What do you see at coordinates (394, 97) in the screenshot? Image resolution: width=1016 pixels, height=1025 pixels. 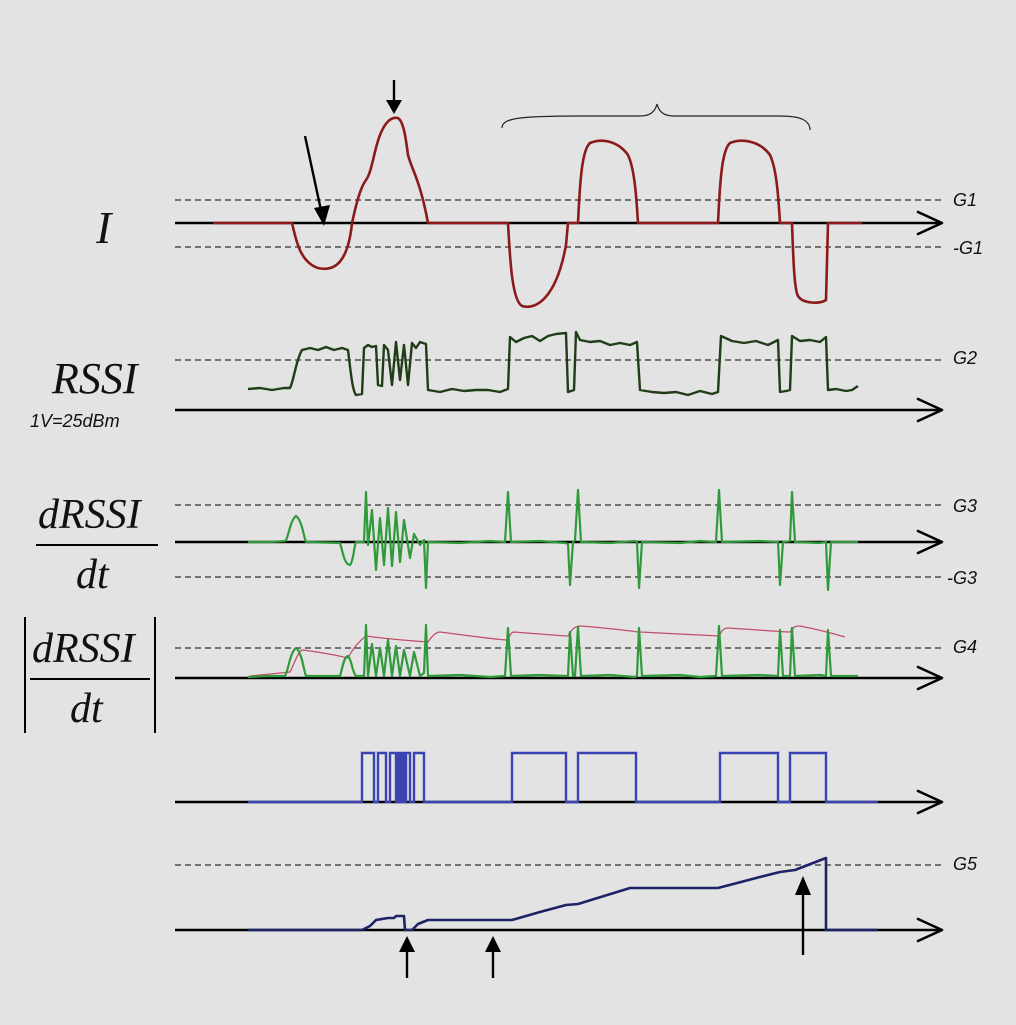 I see `peak-arrow-top` at bounding box center [394, 97].